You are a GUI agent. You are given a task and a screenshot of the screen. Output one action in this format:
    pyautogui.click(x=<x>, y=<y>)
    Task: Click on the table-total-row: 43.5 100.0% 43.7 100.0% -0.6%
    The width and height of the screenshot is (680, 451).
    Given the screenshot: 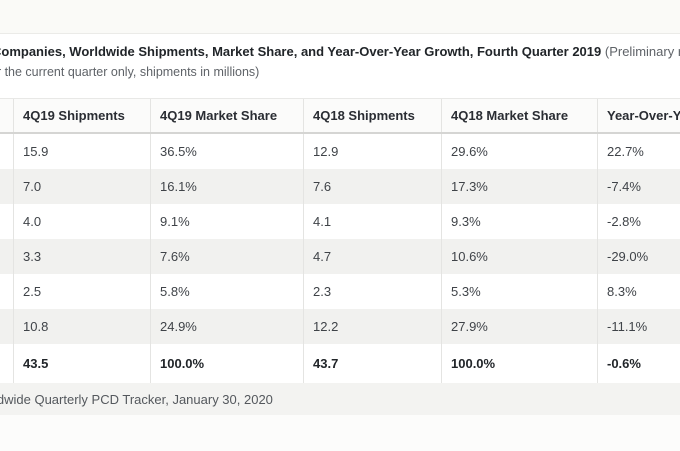 What is the action you would take?
    pyautogui.click(x=340, y=363)
    